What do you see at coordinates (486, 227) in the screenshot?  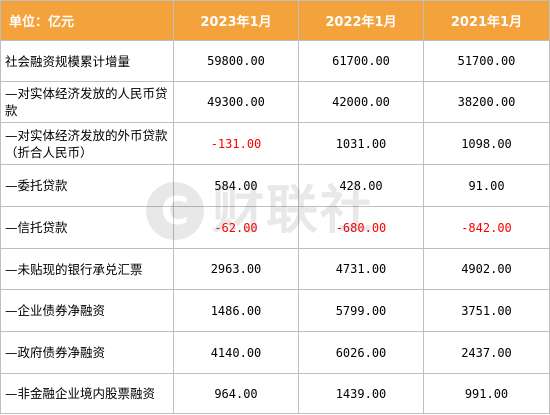 I see `cell-value: -842.00` at bounding box center [486, 227].